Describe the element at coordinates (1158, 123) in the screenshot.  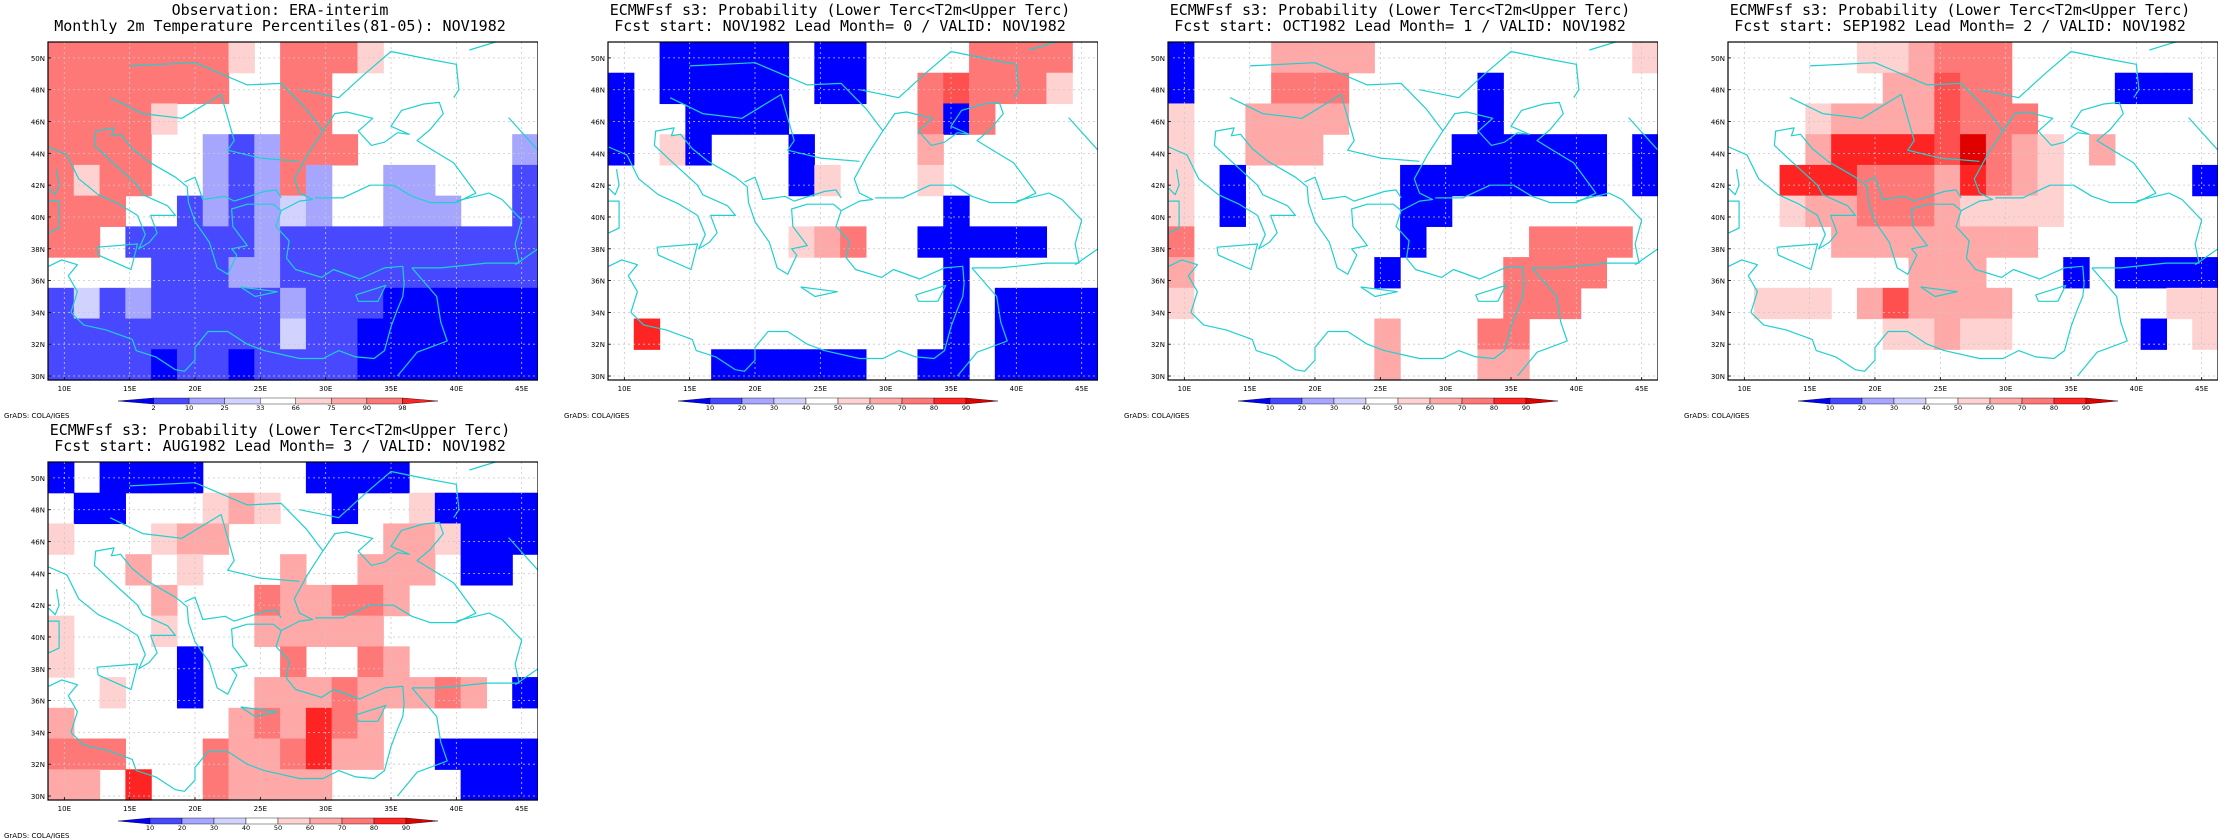
I see `lat-tick-label: 46N` at that location.